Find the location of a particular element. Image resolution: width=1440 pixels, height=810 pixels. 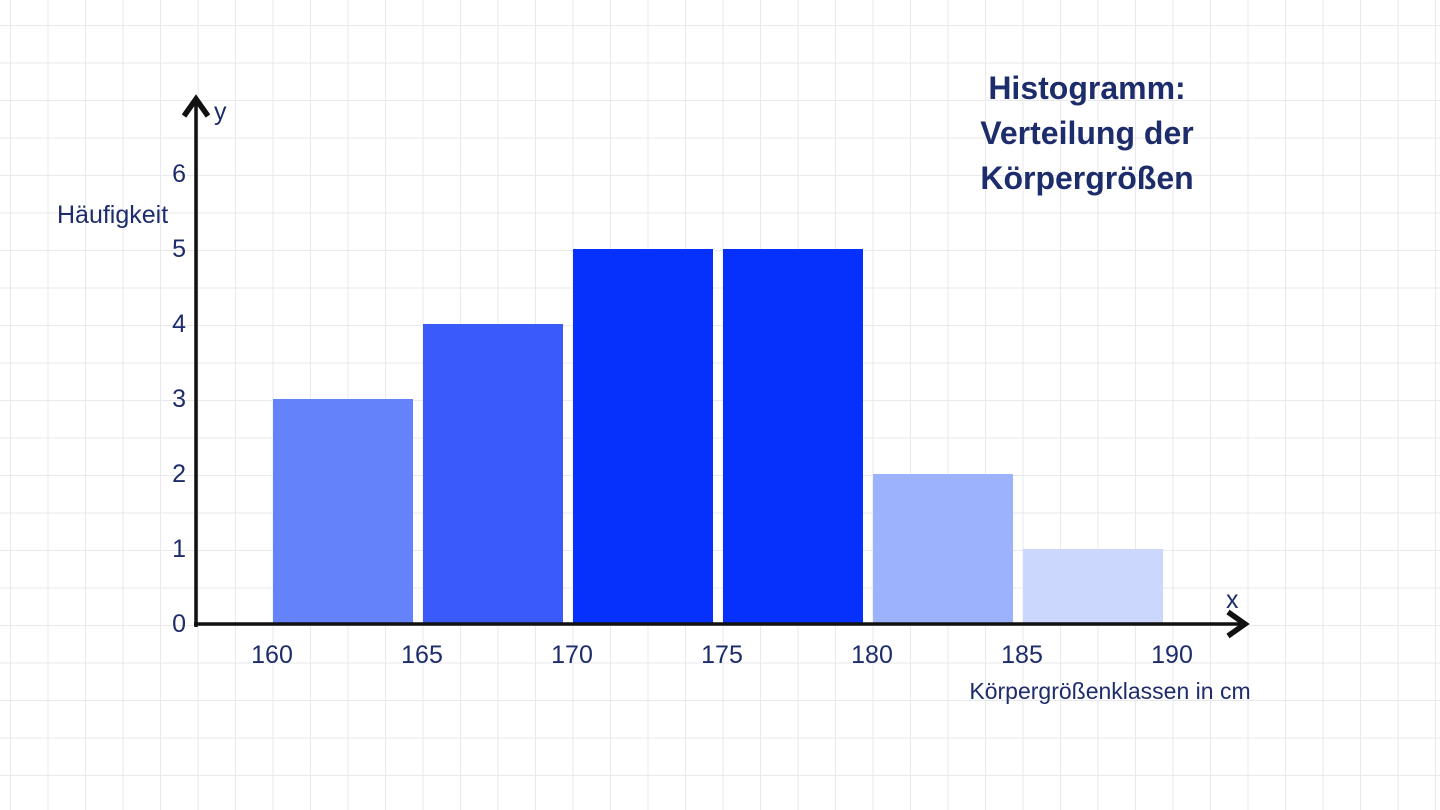

x-tick-label-190: 190 is located at coordinates (1172, 655).